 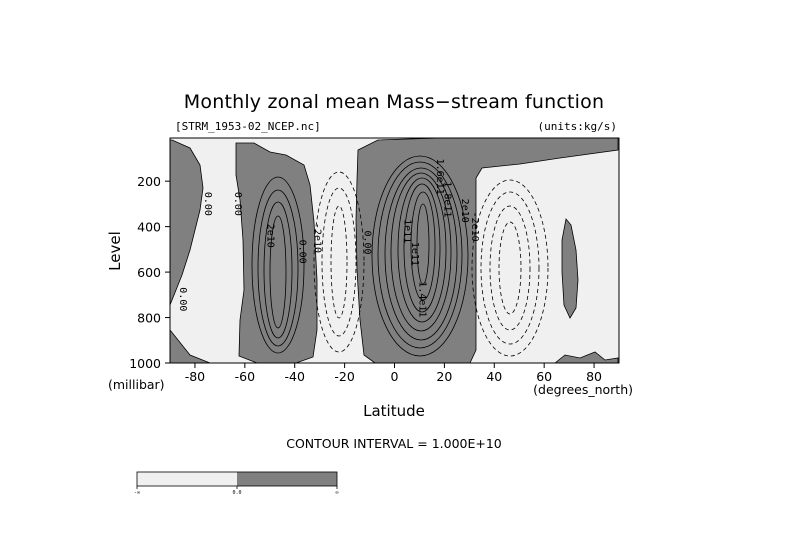 What do you see at coordinates (295, 376) in the screenshot?
I see `x-tick-label: -40` at bounding box center [295, 376].